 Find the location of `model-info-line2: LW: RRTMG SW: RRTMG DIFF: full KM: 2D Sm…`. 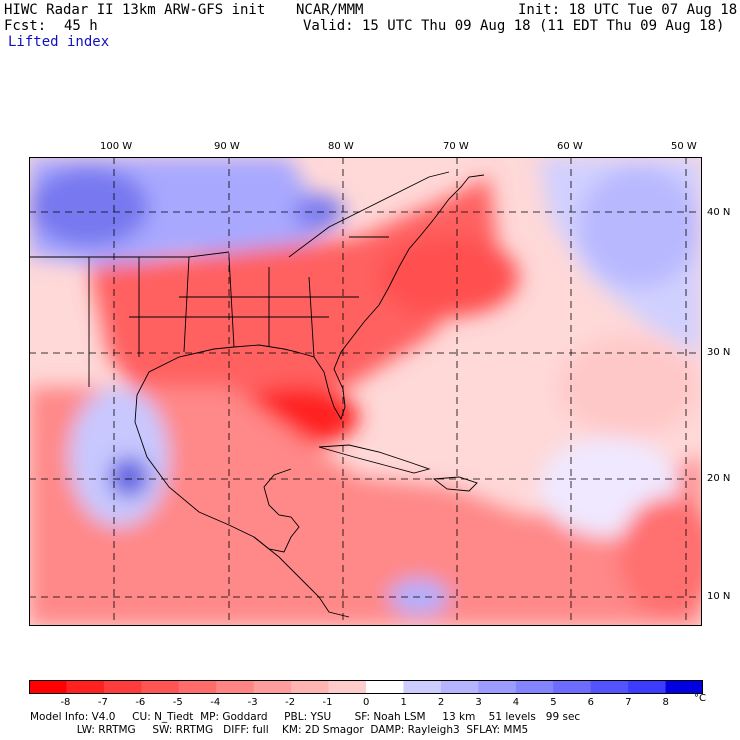

model-info-line2: LW: RRTMG SW: RRTMG DIFF: full KM: 2D Sm… is located at coordinates (279, 730).